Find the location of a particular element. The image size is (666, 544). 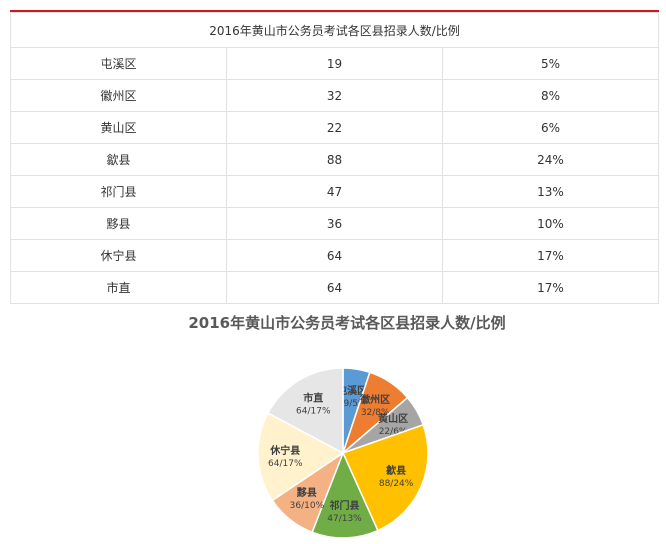

ratio-cell: 10% is located at coordinates (550, 223).